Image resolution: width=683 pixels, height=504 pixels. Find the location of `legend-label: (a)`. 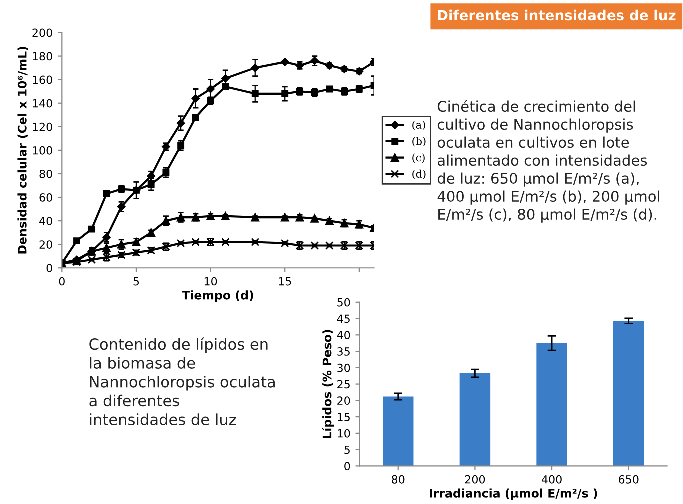

legend-label: (a) is located at coordinates (419, 125).